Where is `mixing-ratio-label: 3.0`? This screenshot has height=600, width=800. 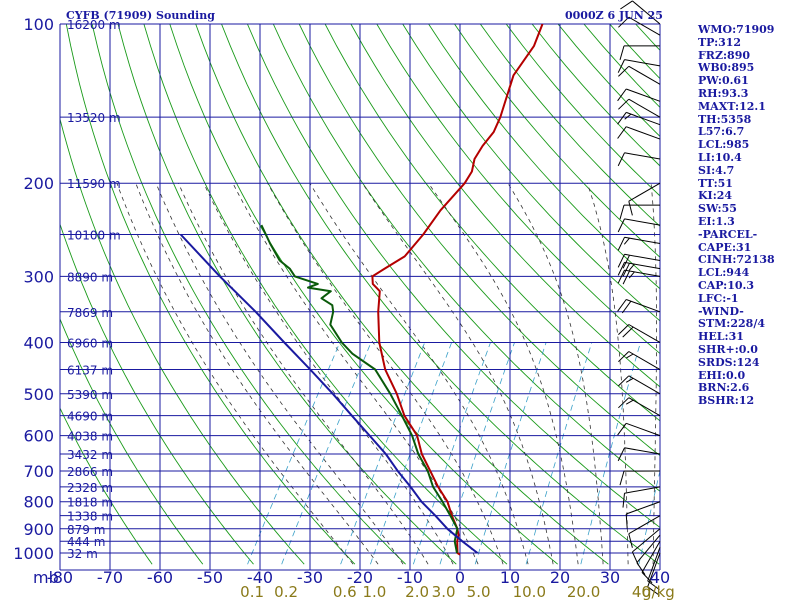 mixing-ratio-label: 3.0 is located at coordinates (444, 591).